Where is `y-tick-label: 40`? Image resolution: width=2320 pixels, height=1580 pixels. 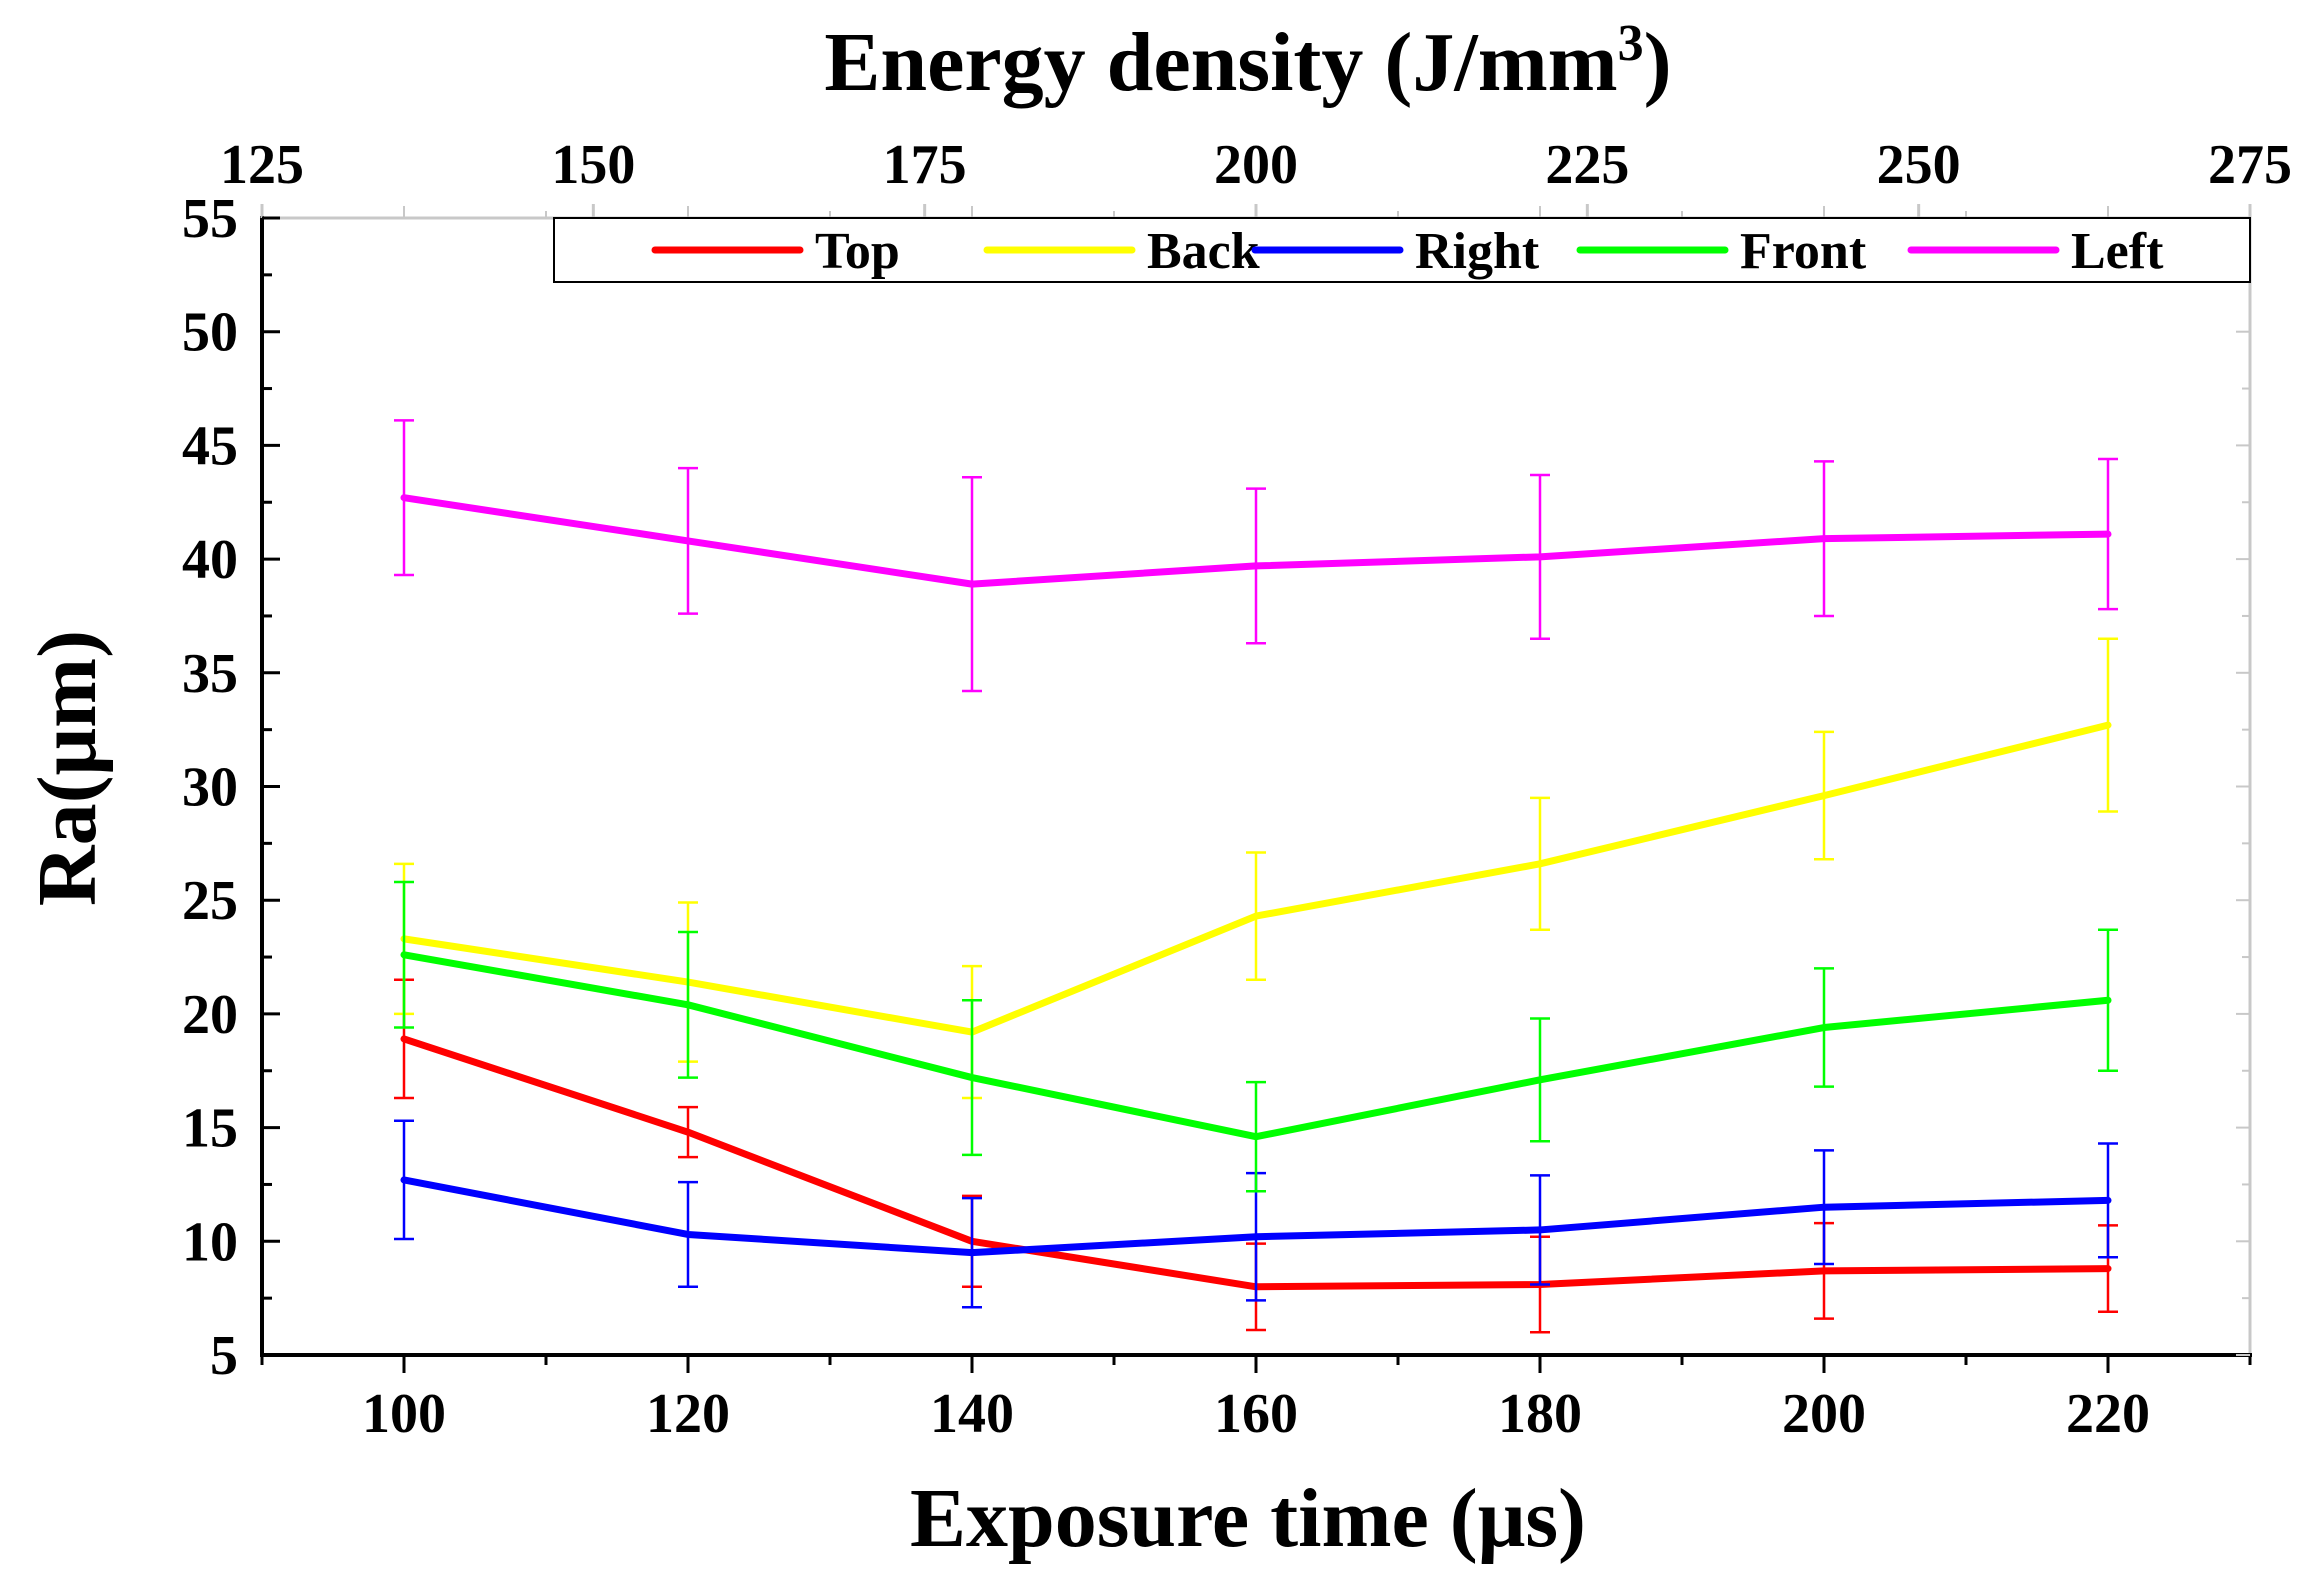 y-tick-label: 40 is located at coordinates (210, 560).